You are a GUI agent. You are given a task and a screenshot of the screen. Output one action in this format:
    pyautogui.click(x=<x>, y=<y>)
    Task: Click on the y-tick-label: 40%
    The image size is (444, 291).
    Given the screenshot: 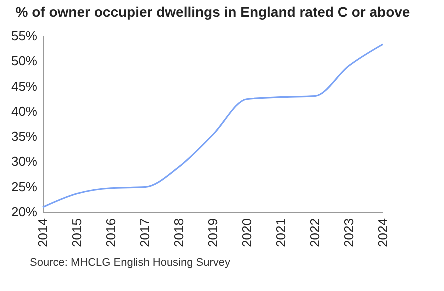 What is the action you would take?
    pyautogui.click(x=24, y=111)
    